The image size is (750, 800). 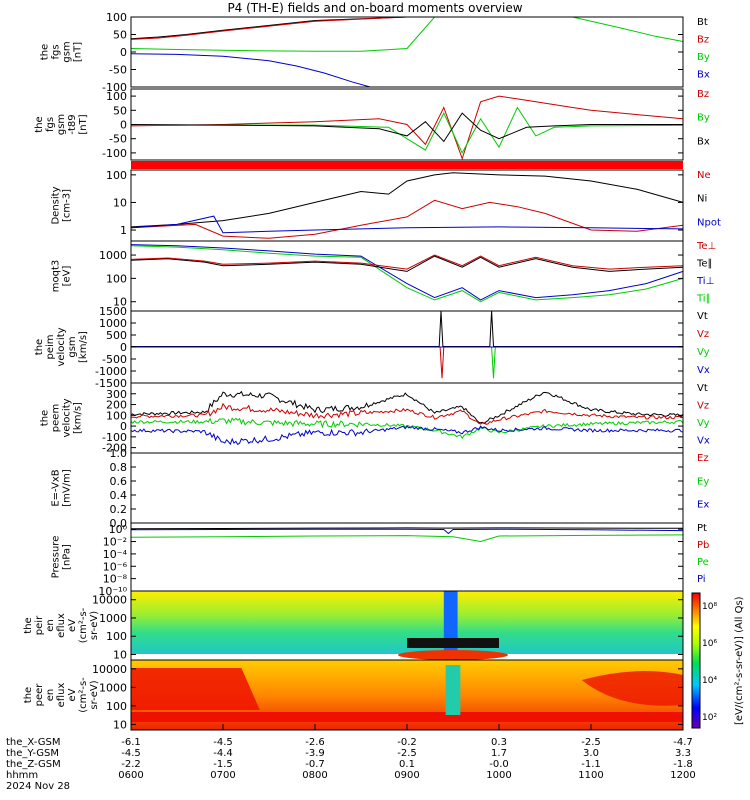 What do you see at coordinates (696, 660) in the screenshot?
I see `colorbar` at bounding box center [696, 660].